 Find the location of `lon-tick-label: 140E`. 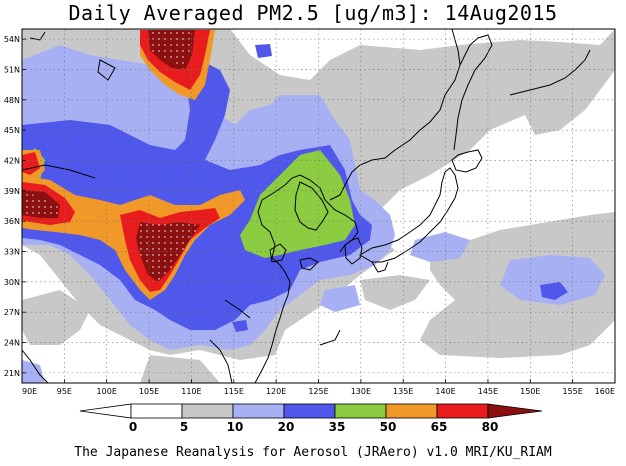

lon-tick-label: 140E is located at coordinates (445, 391).